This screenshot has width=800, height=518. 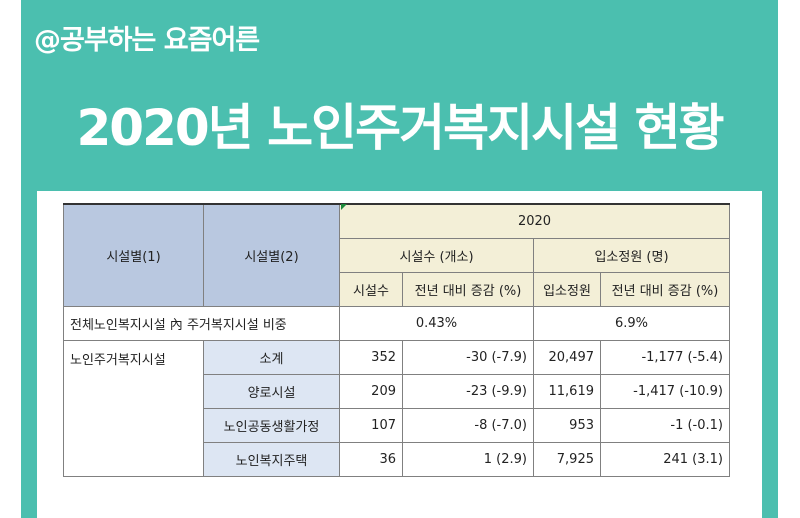 I want to click on share-capacity-value: 6.9%, so click(x=631, y=323).